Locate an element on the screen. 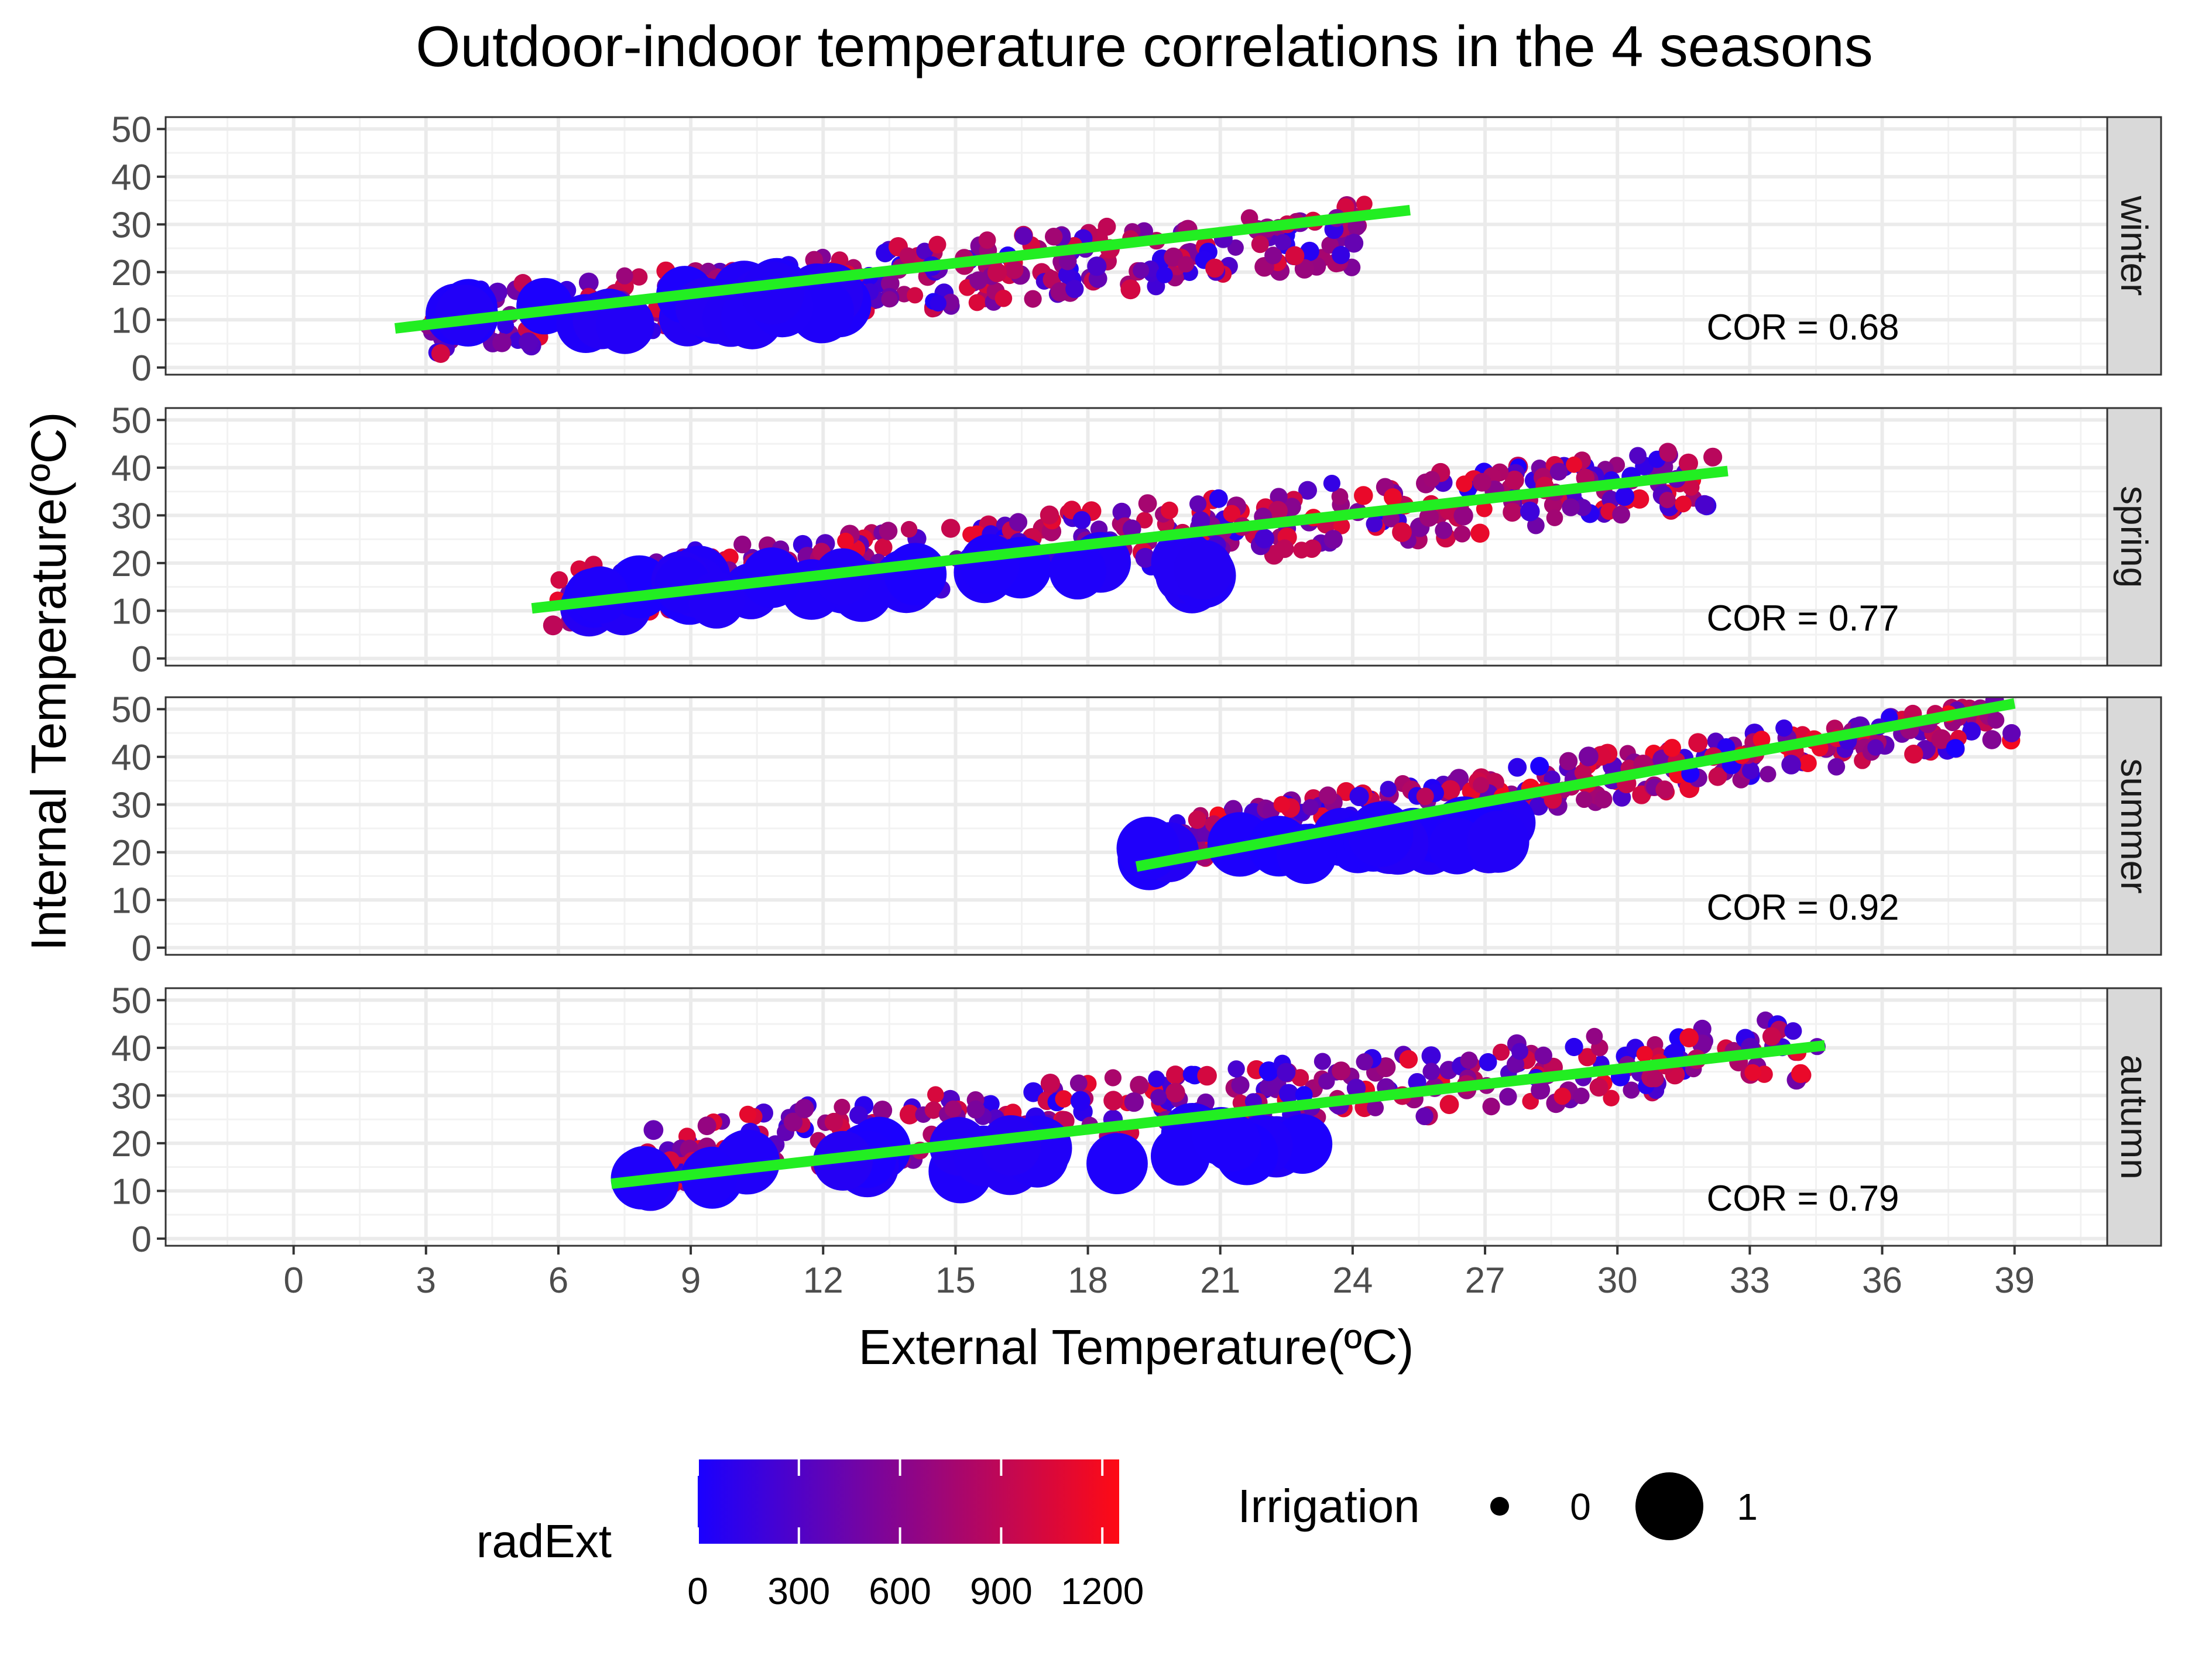 The width and height of the screenshot is (2212, 1662). y-axis-label: Internal Temperature(ºC) is located at coordinates (48, 681).